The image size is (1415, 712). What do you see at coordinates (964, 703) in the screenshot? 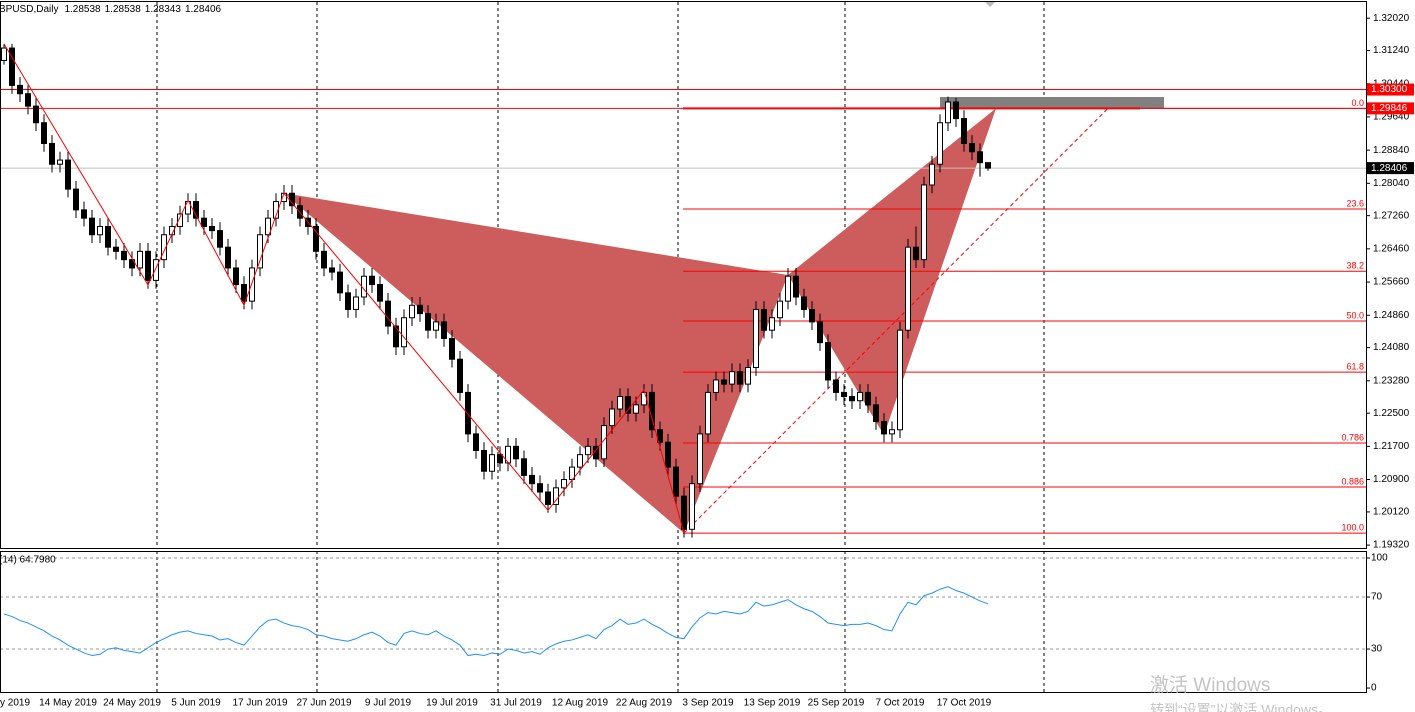
I see `x-tick-label: 17 Oct 2019` at bounding box center [964, 703].